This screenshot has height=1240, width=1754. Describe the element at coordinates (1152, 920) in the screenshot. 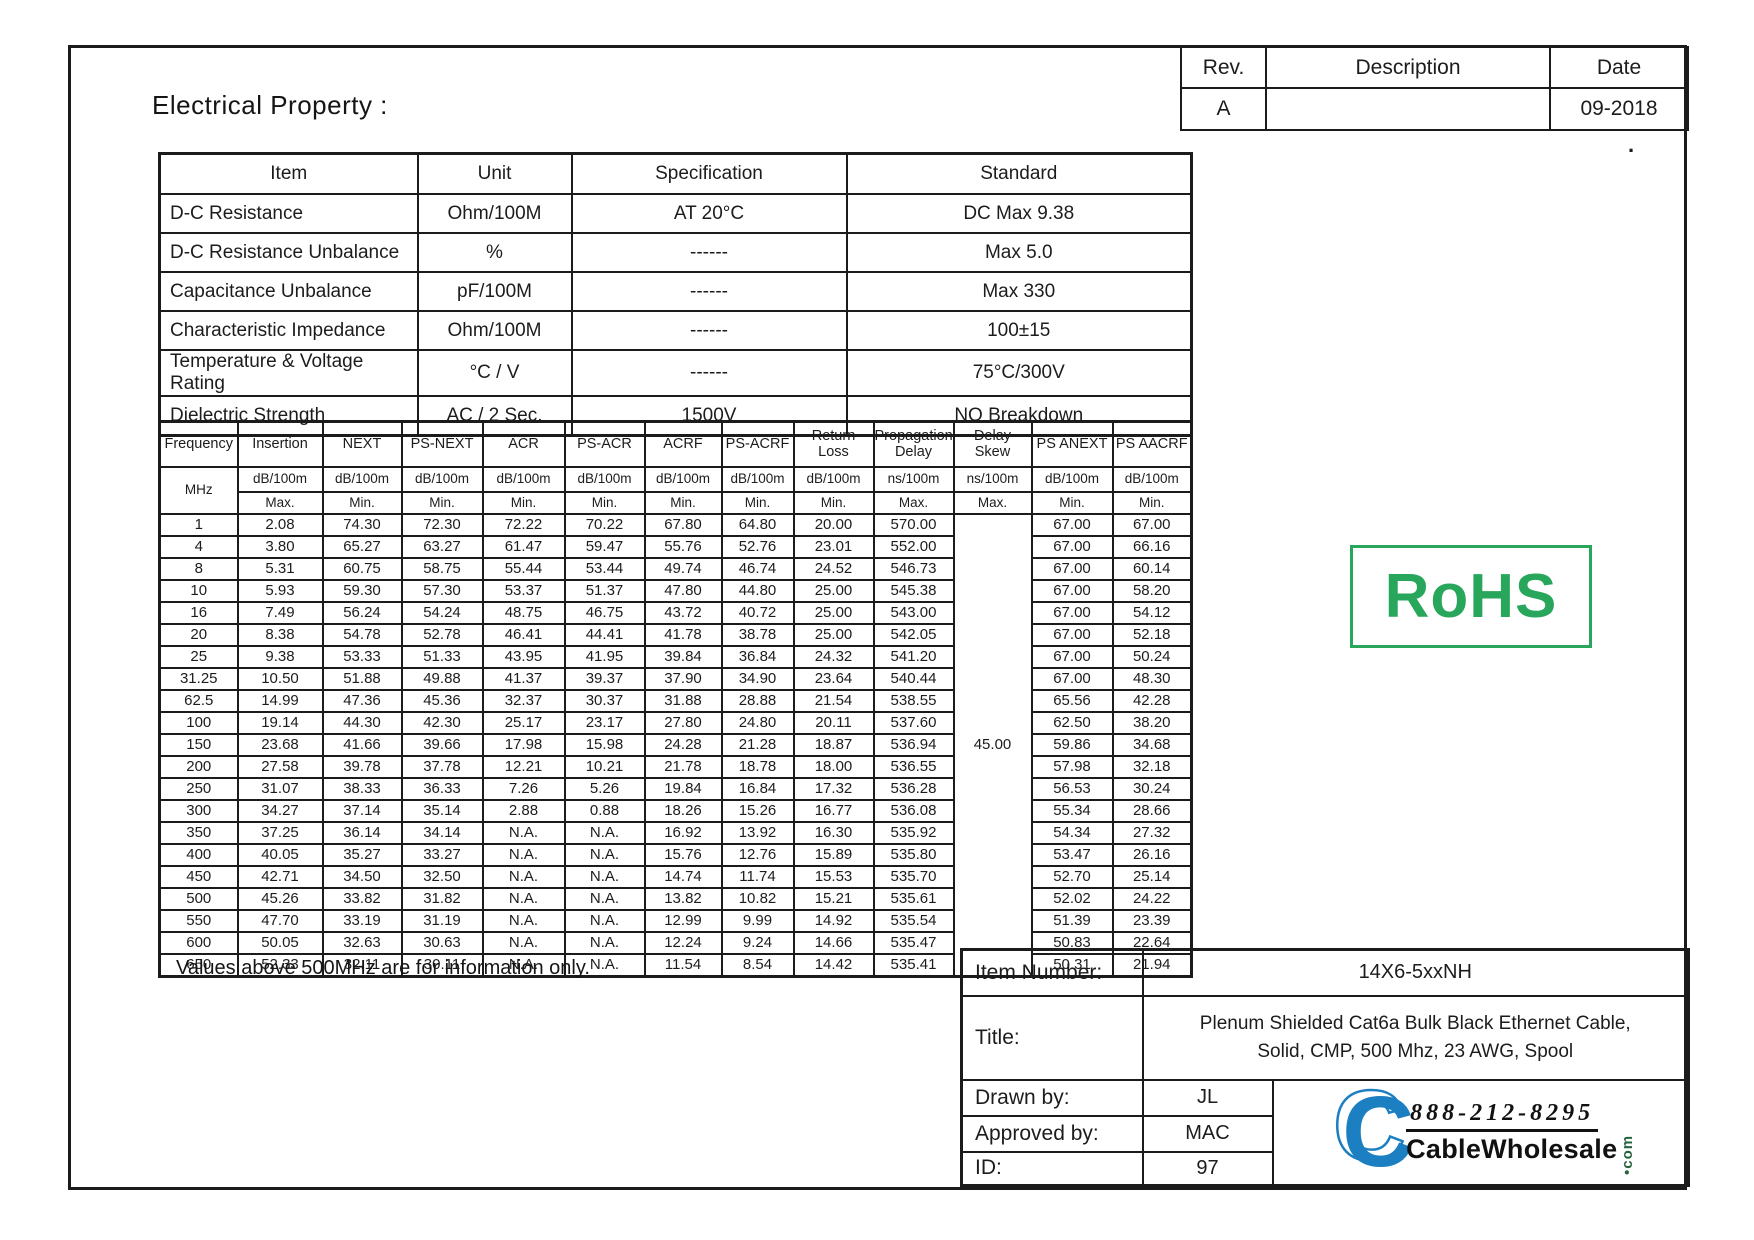

I see `freq-data-cell: 23.39` at that location.